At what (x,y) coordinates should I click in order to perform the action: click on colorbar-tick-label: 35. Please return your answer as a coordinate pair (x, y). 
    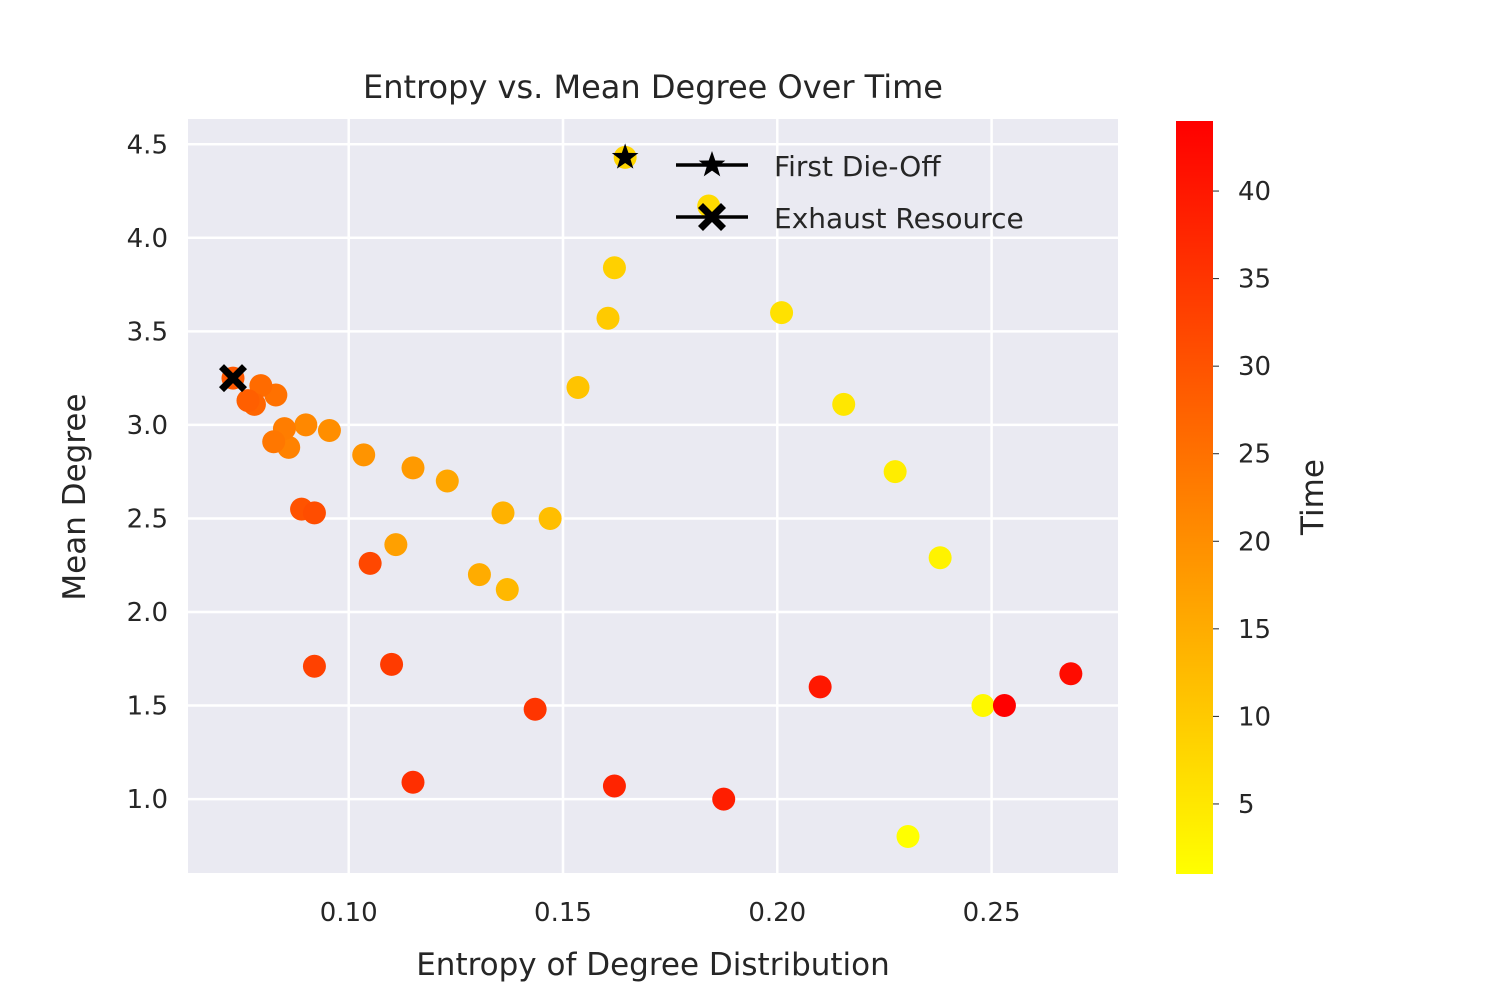
    Looking at the image, I should click on (1254, 280).